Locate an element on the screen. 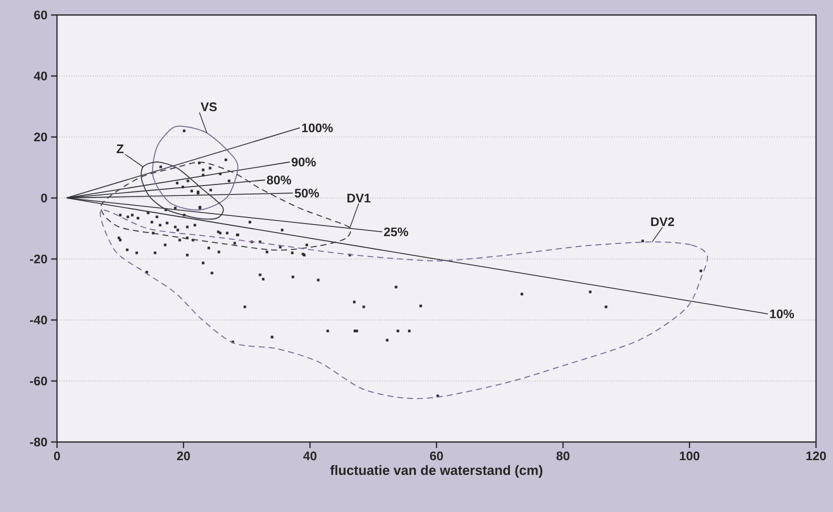 The height and width of the screenshot is (512, 833). y-tick-label: -60 is located at coordinates (39, 381).